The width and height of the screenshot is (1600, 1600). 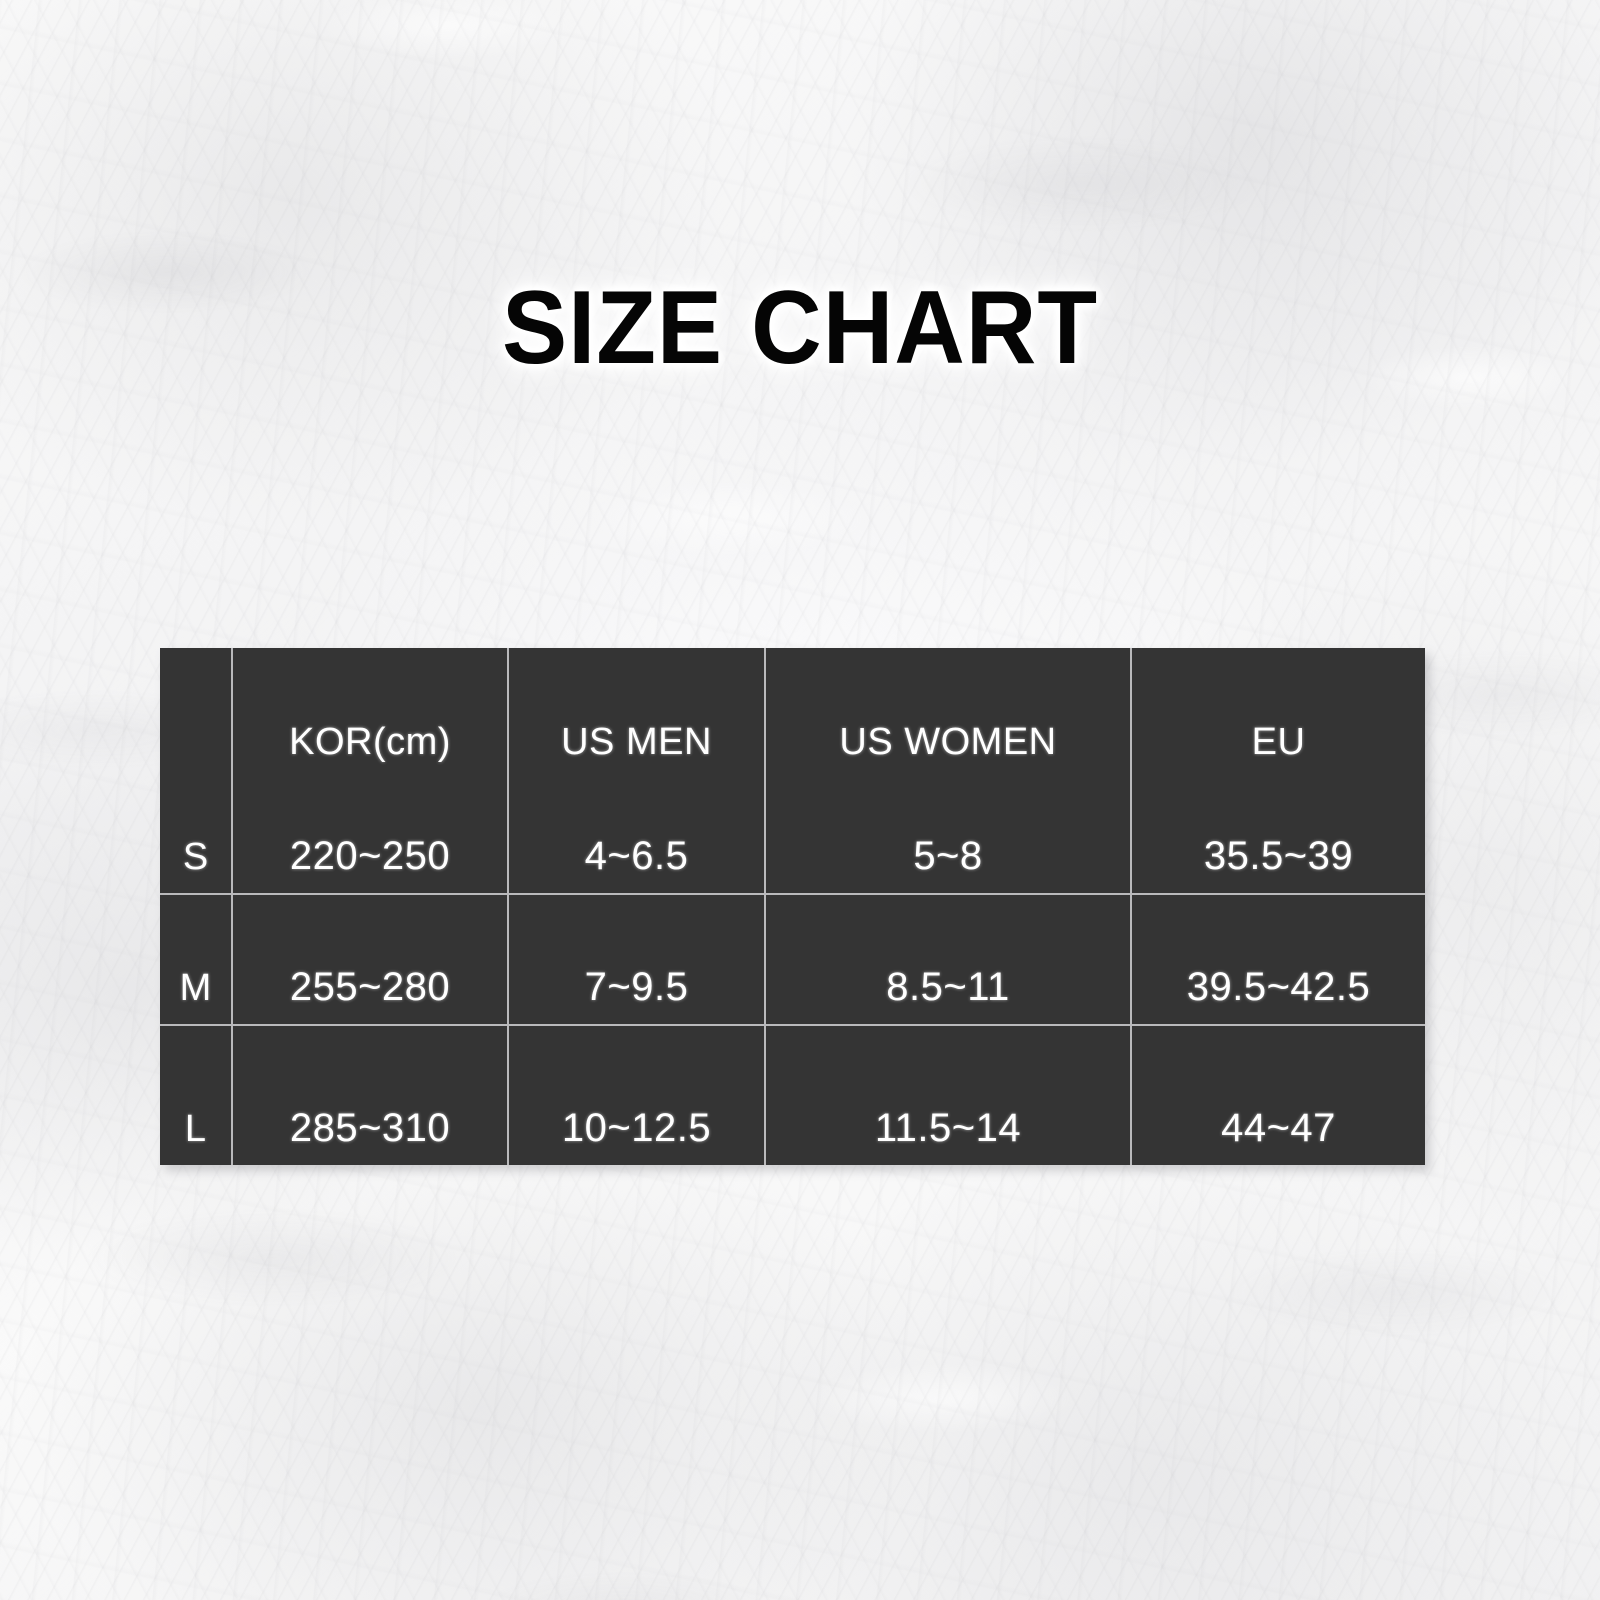 I want to click on cell-s-kor: 220~250, so click(x=370, y=836).